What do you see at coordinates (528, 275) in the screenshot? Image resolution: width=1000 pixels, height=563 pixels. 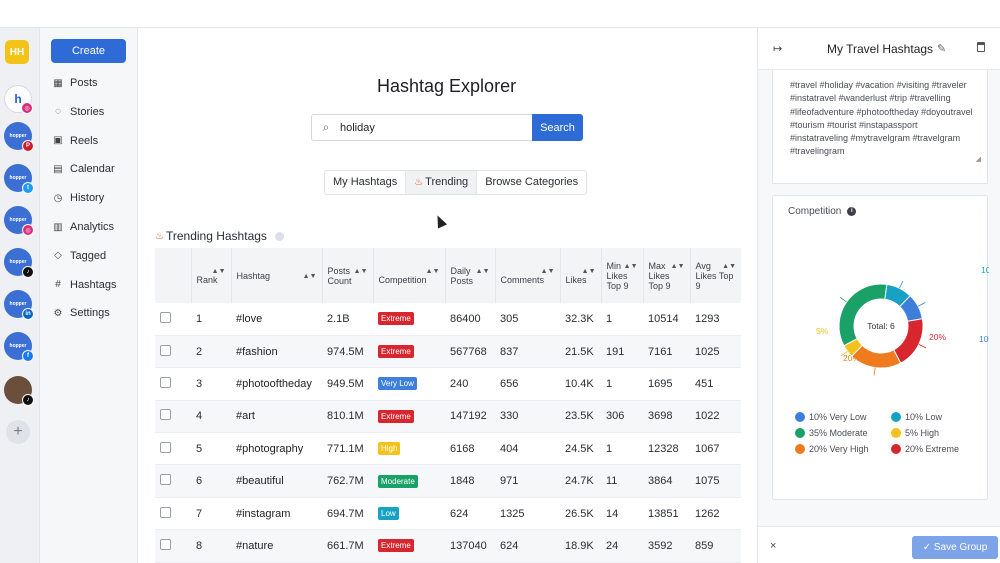 I see `column-header-comments: ▲▼ Comments` at bounding box center [528, 275].